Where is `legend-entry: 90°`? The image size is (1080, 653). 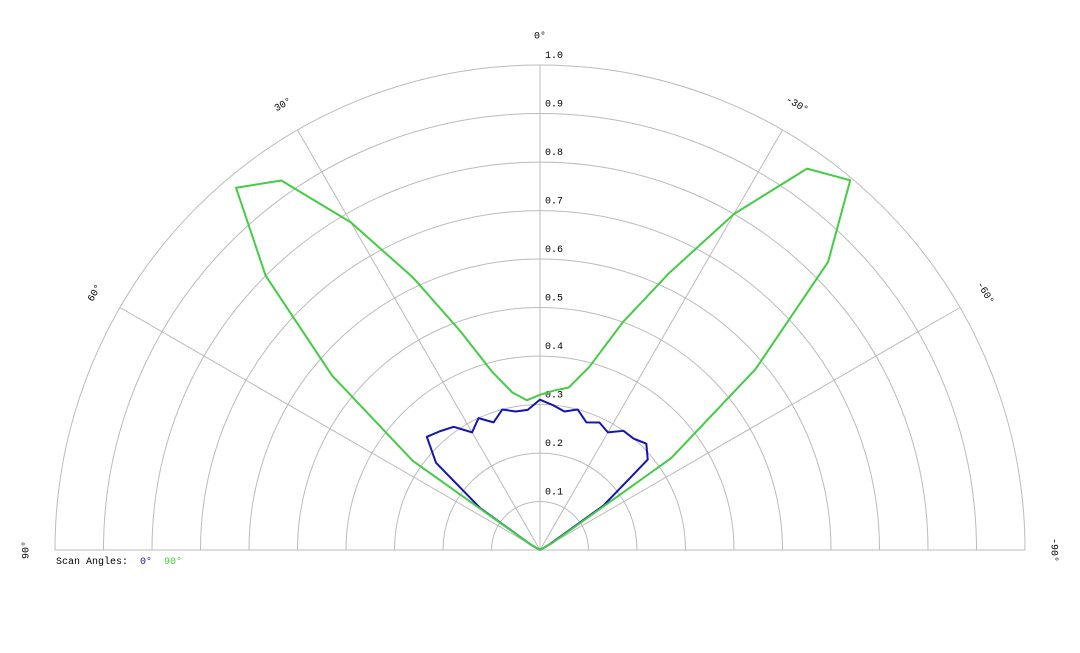
legend-entry: 90° is located at coordinates (173, 562).